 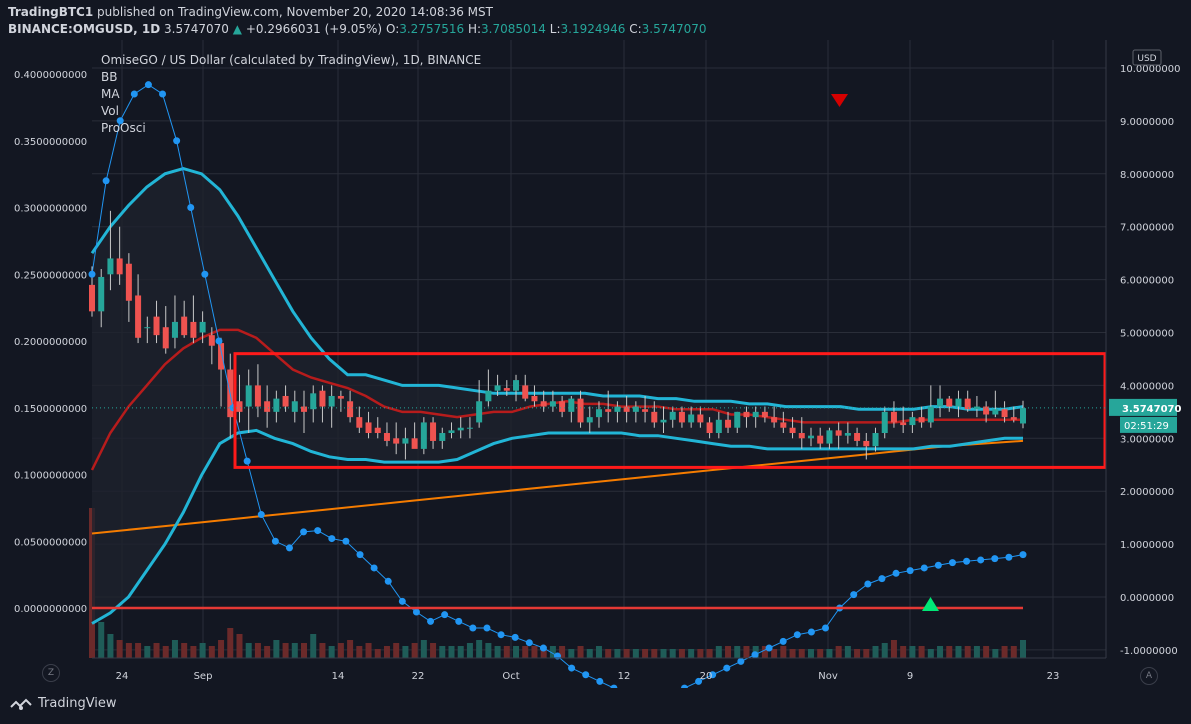 What do you see at coordinates (50, 542) in the screenshot?
I see `oscillator-tick-label: 0.0500000000` at bounding box center [50, 542].